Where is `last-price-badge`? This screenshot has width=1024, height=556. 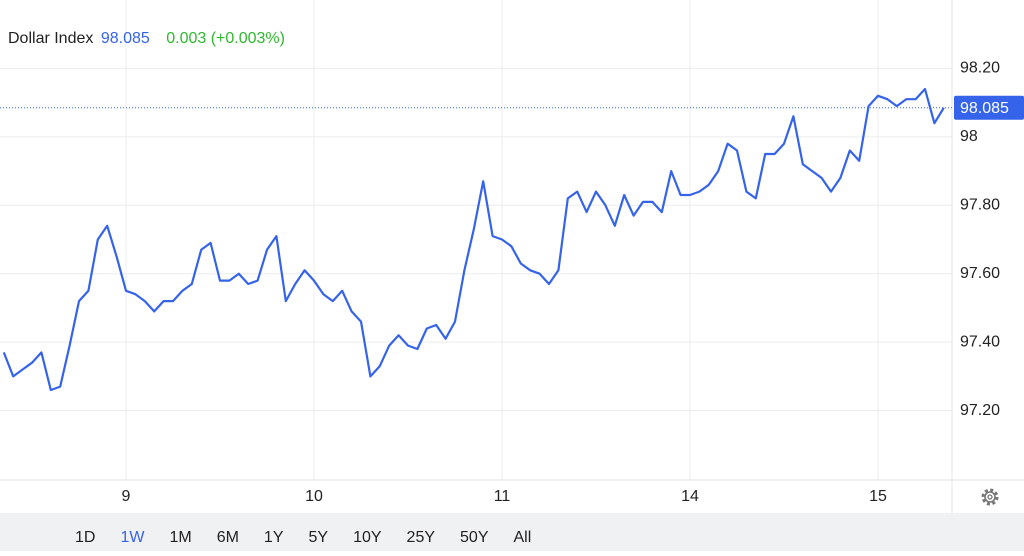
last-price-badge is located at coordinates (989, 107).